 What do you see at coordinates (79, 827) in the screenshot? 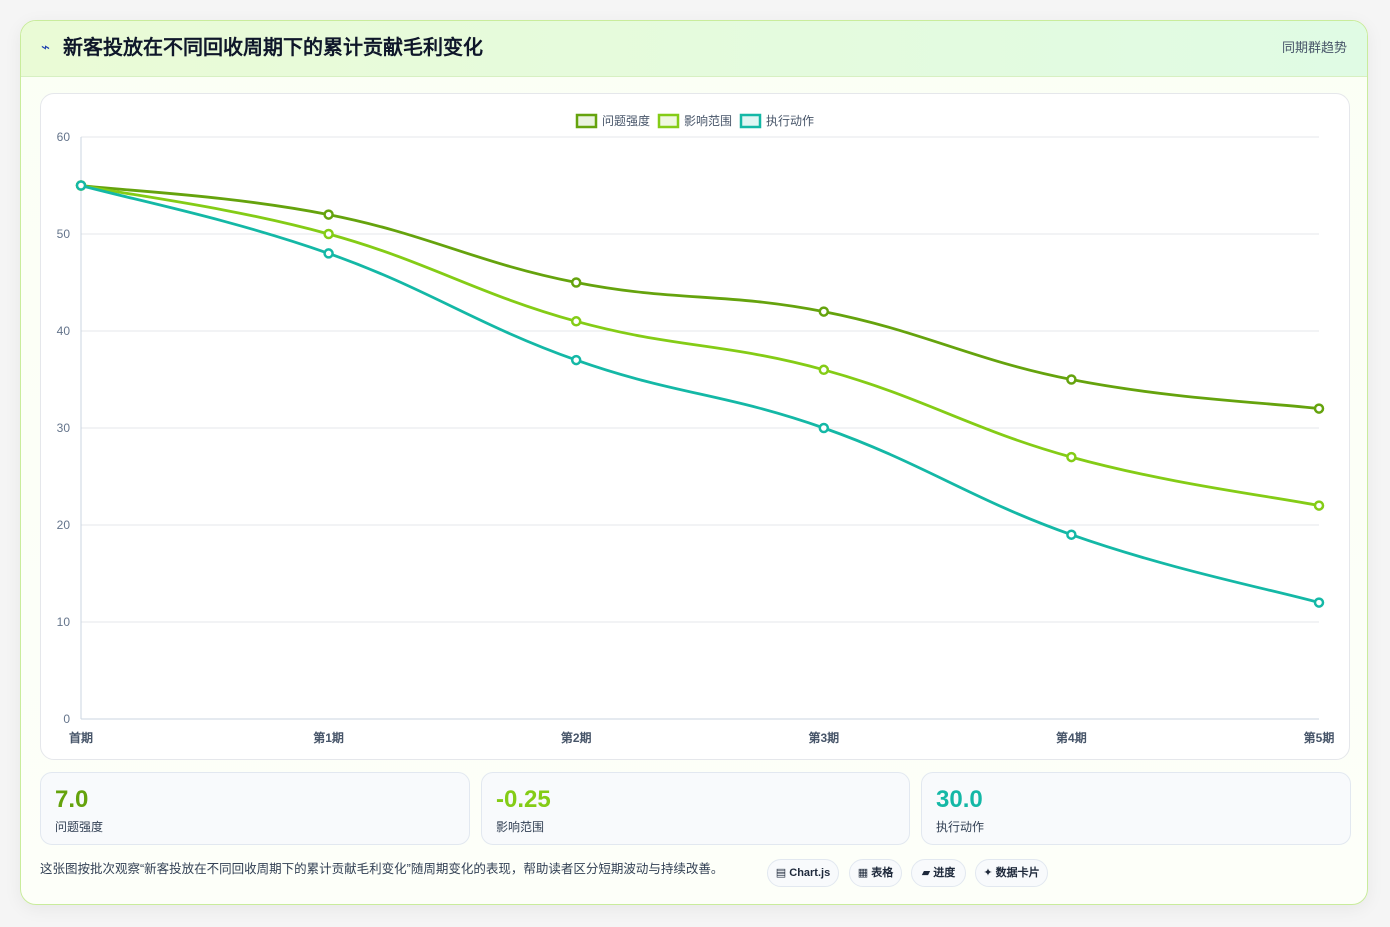
I see `stat-label: 问题强度` at bounding box center [79, 827].